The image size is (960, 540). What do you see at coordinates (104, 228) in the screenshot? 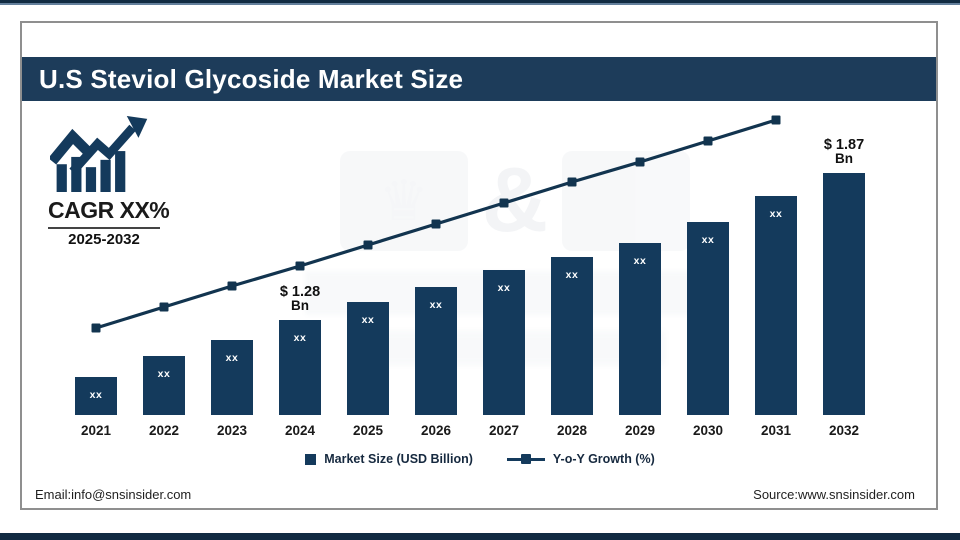
I see `cagr-divider` at bounding box center [104, 228].